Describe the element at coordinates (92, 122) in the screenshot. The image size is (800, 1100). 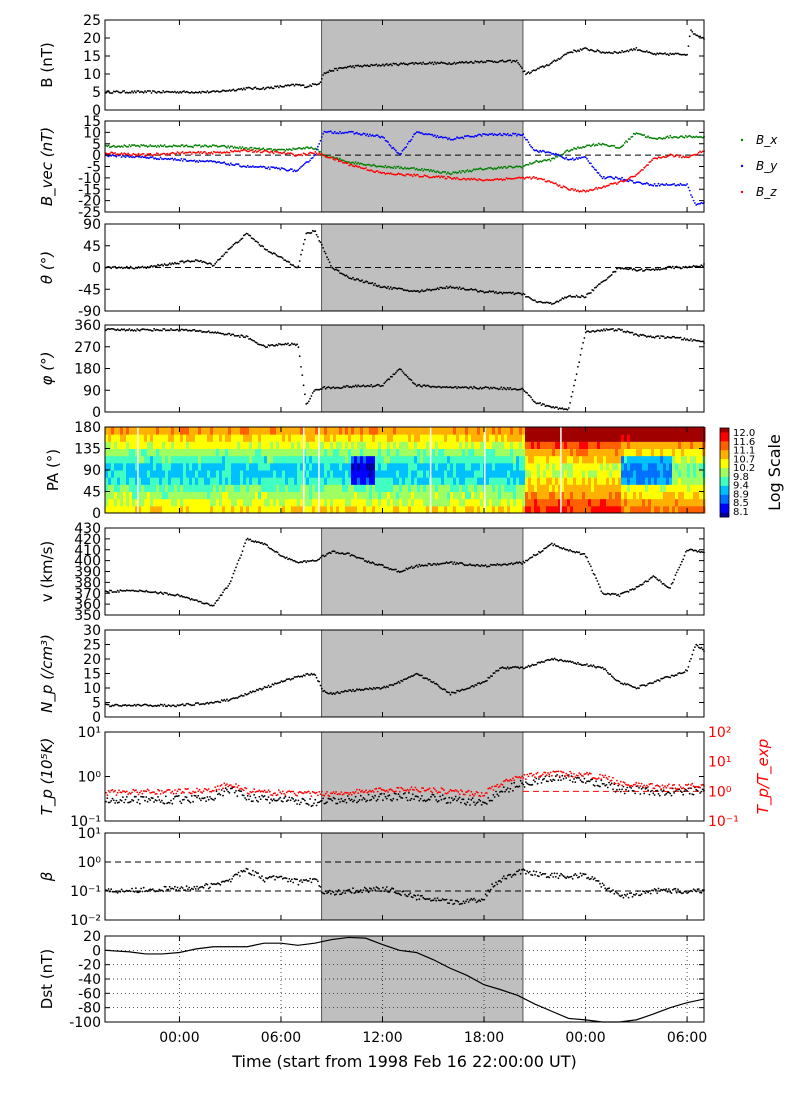
I see `y-tick-label: 15` at that location.